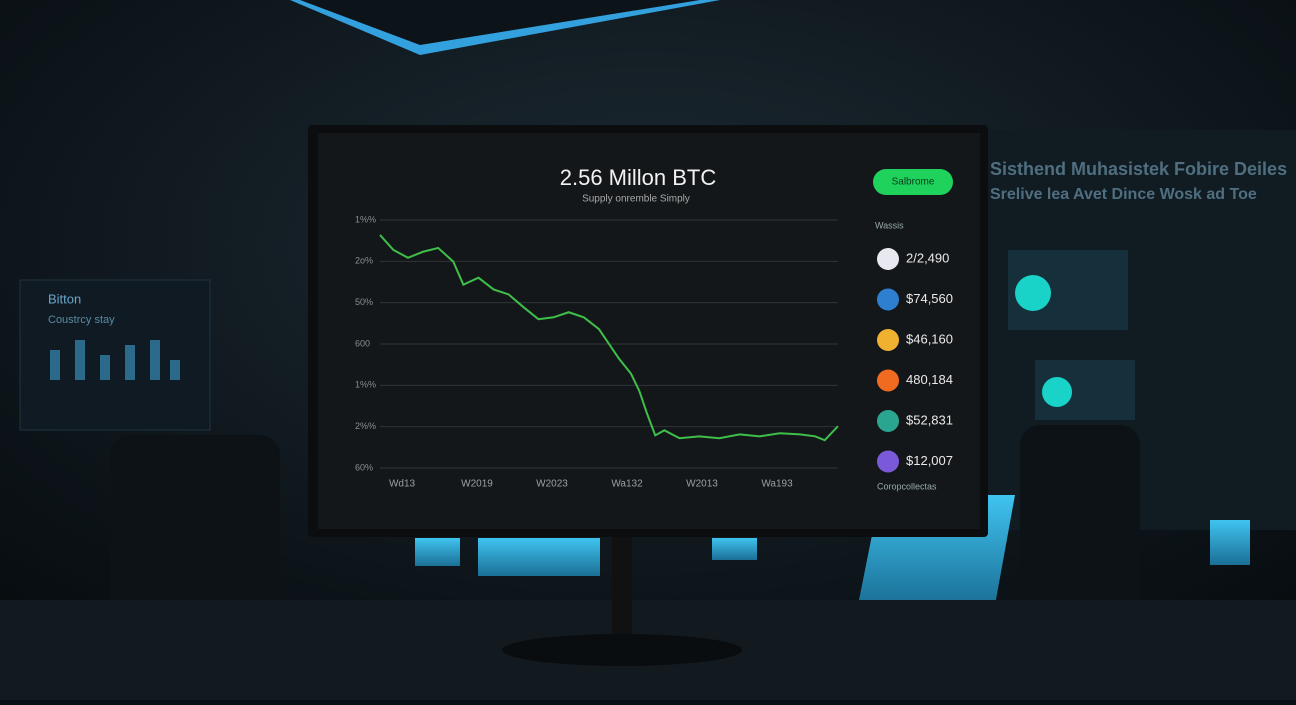  What do you see at coordinates (364, 261) in the screenshot?
I see `y-tick-label: 2o%` at bounding box center [364, 261].